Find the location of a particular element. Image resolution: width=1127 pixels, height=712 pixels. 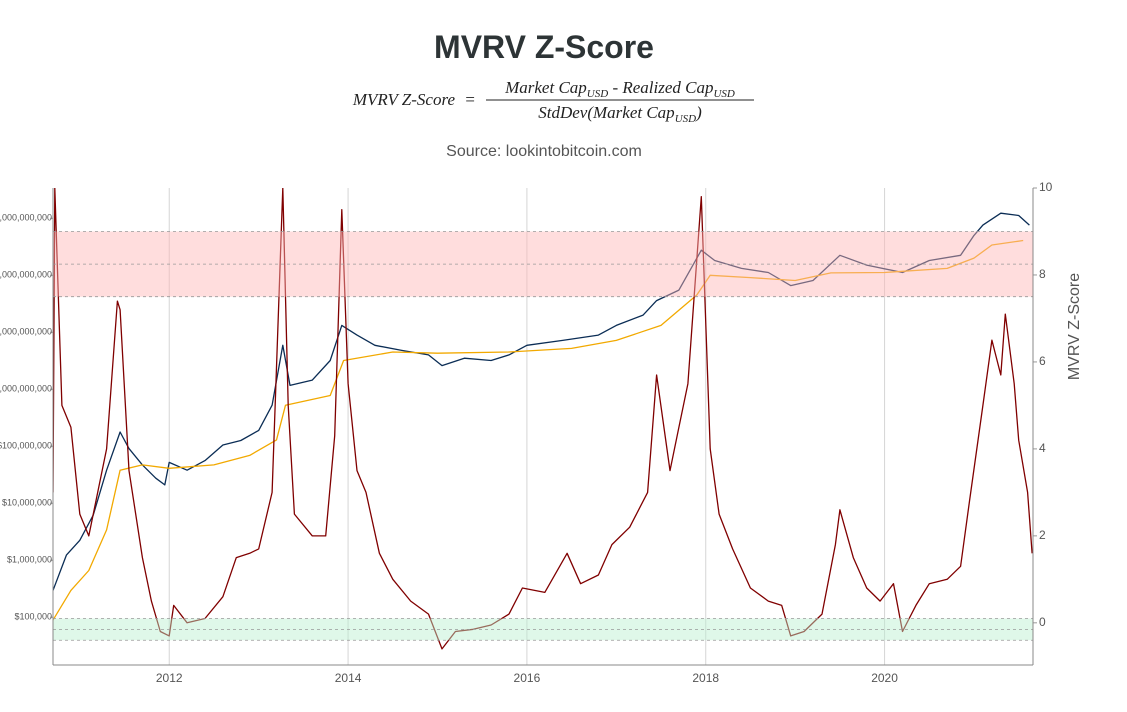

formula-text: Market Cap is located at coordinates (545, 87).